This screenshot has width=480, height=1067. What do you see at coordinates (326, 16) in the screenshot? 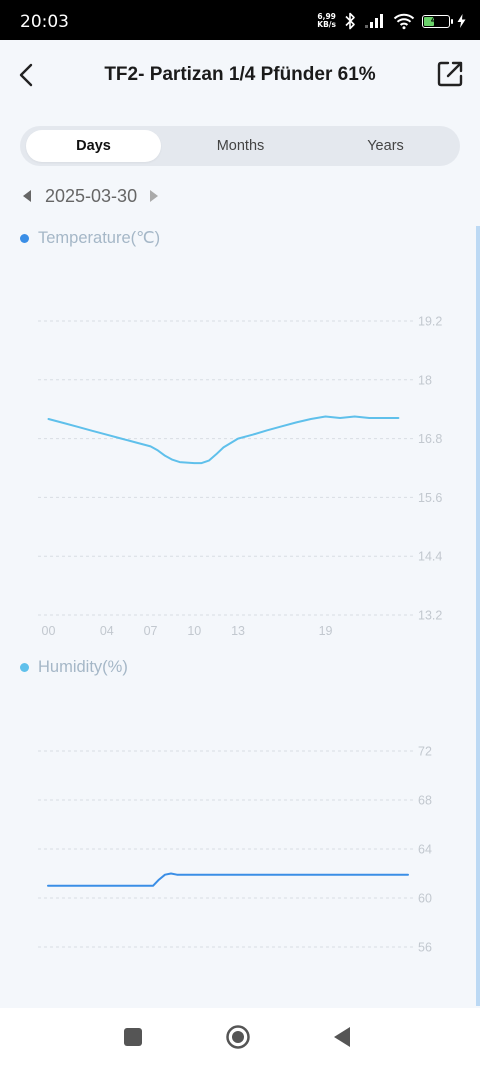
I see `network-speed-value: 6,99` at bounding box center [326, 16].